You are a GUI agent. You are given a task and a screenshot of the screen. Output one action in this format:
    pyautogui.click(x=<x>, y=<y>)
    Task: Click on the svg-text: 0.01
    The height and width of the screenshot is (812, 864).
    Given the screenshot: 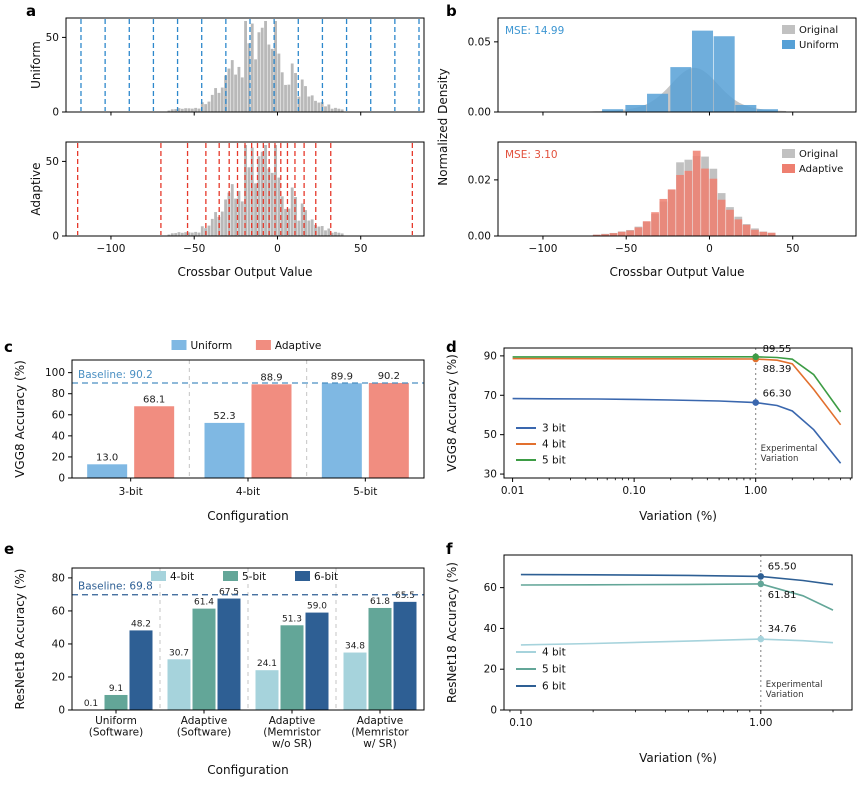 What is the action you would take?
    pyautogui.click(x=512, y=491)
    